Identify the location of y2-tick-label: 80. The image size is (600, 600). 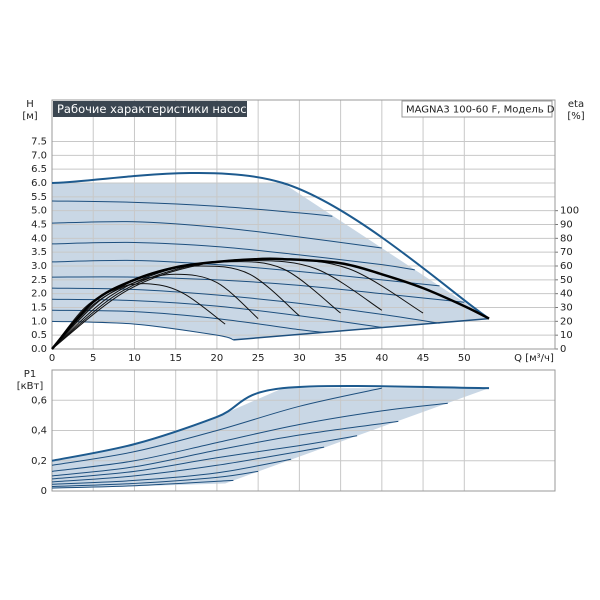
(566, 238).